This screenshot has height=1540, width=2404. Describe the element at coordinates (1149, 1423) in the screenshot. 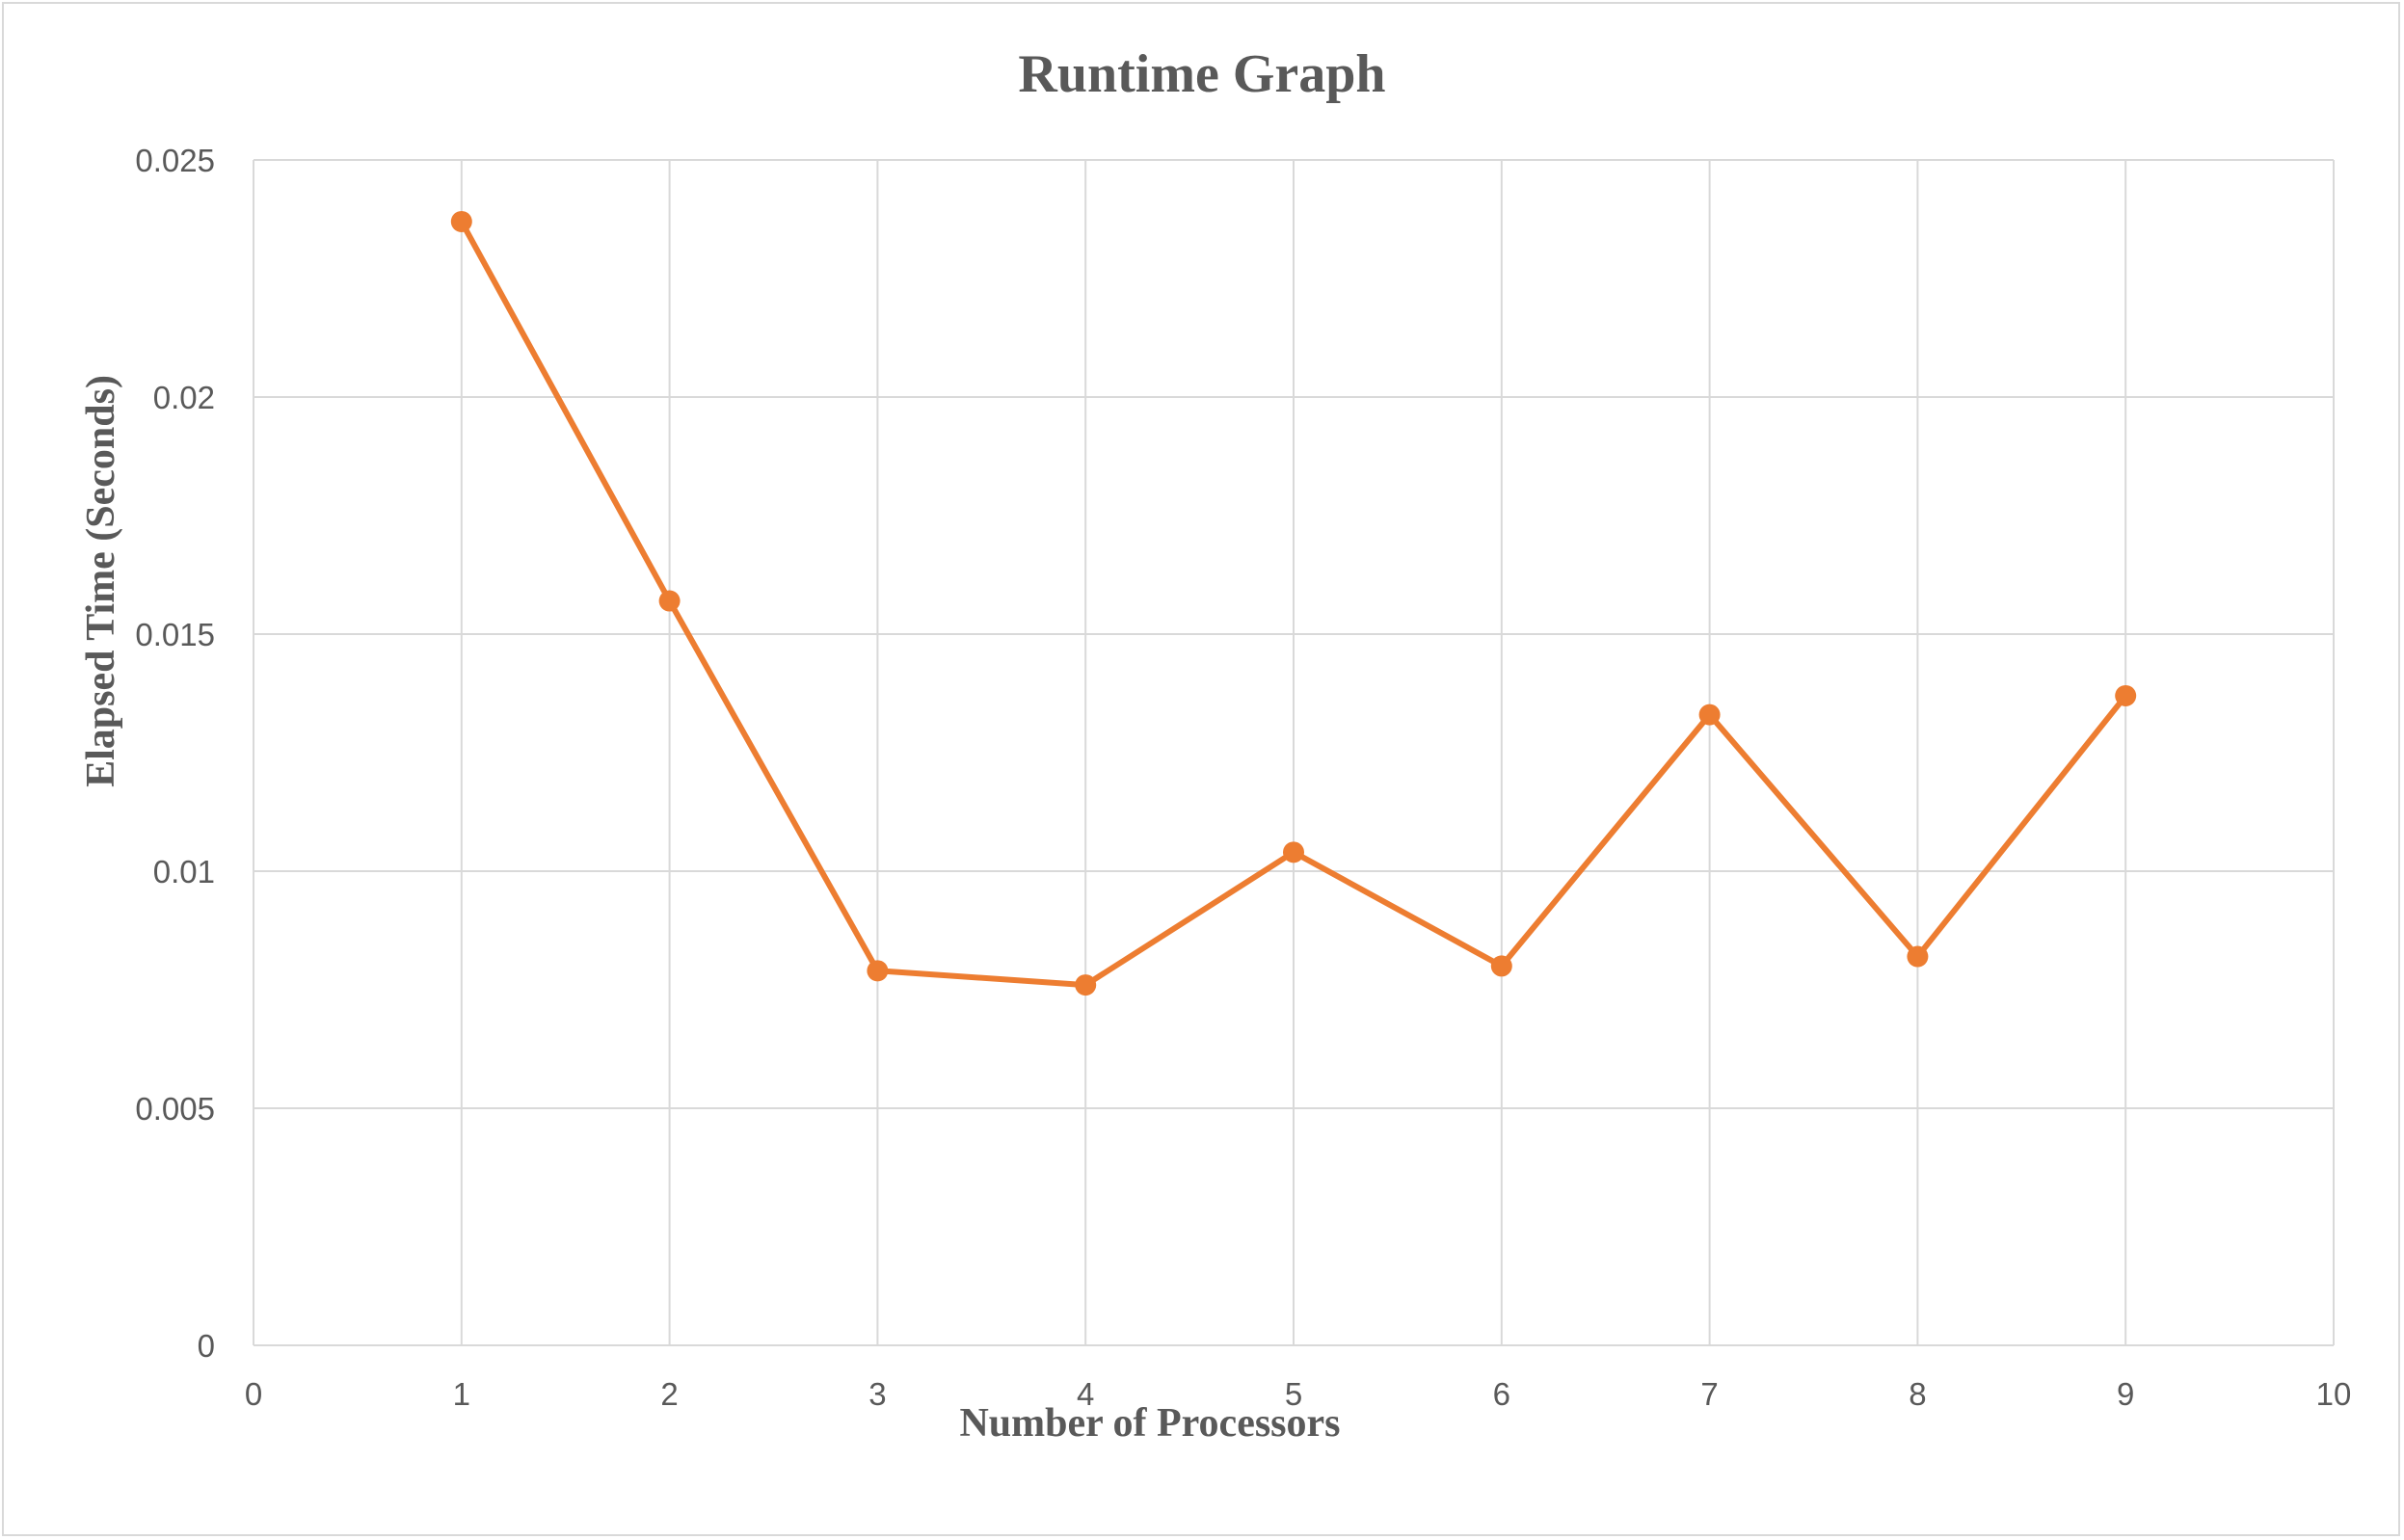

I see `x-axis-title: Number of Processors` at that location.